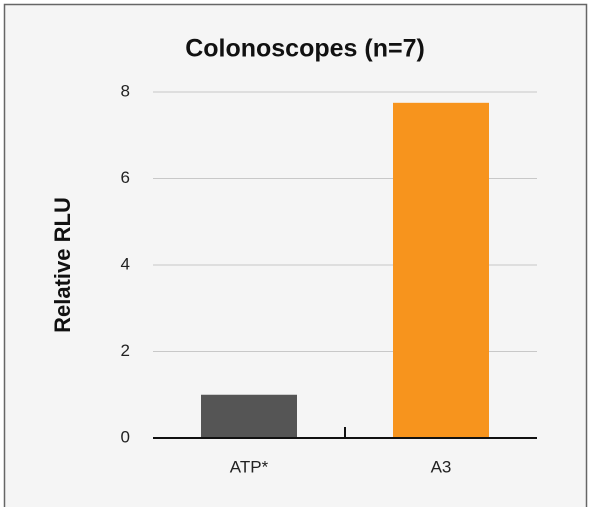 The height and width of the screenshot is (507, 591). I want to click on x-tick-label: ATP*, so click(249, 466).